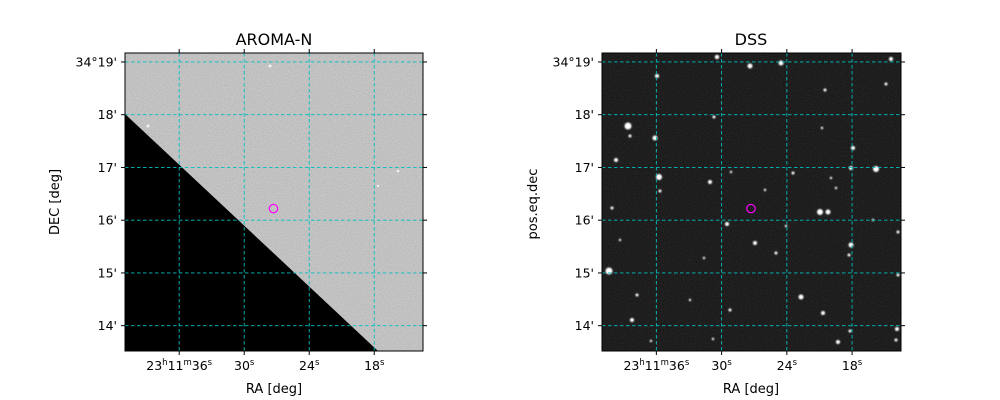 Image resolution: width=1000 pixels, height=400 pixels. What do you see at coordinates (274, 39) in the screenshot?
I see `aroma-title: AROMA-N` at bounding box center [274, 39].